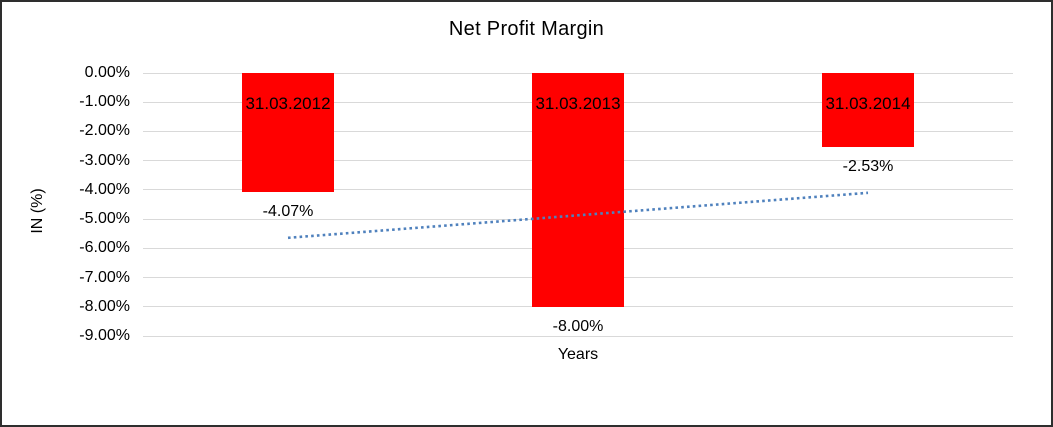 Image resolution: width=1053 pixels, height=427 pixels. What do you see at coordinates (104, 219) in the screenshot?
I see `y-axis-tick-label: -5.00%` at bounding box center [104, 219].